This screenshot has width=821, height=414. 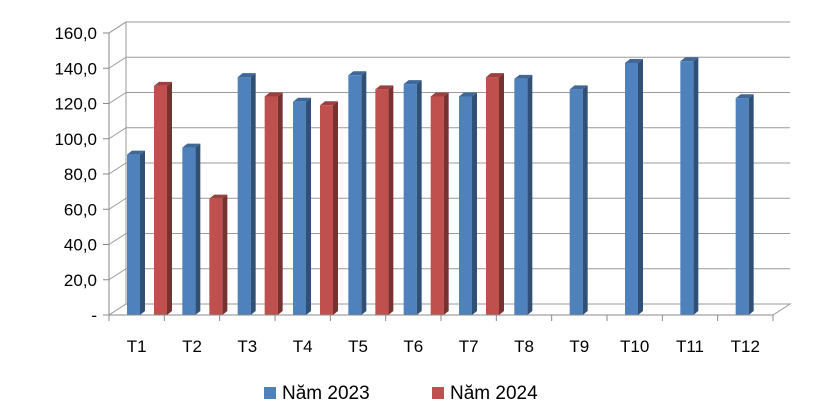 I want to click on x-tick-label: T12, so click(x=745, y=346).